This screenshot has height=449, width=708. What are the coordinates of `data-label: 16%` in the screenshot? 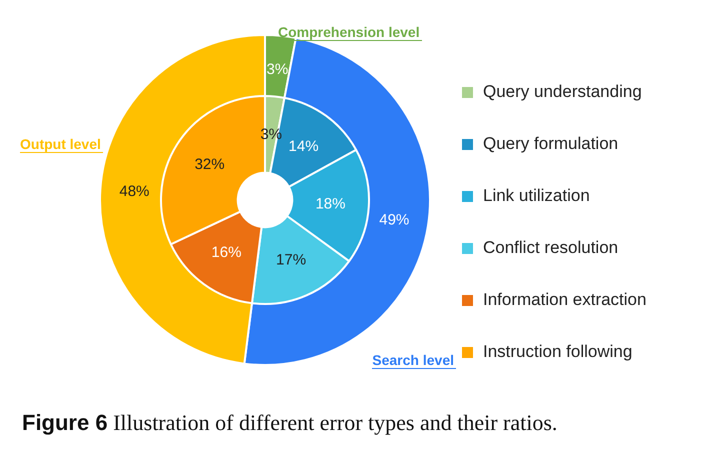 It's located at (226, 253).